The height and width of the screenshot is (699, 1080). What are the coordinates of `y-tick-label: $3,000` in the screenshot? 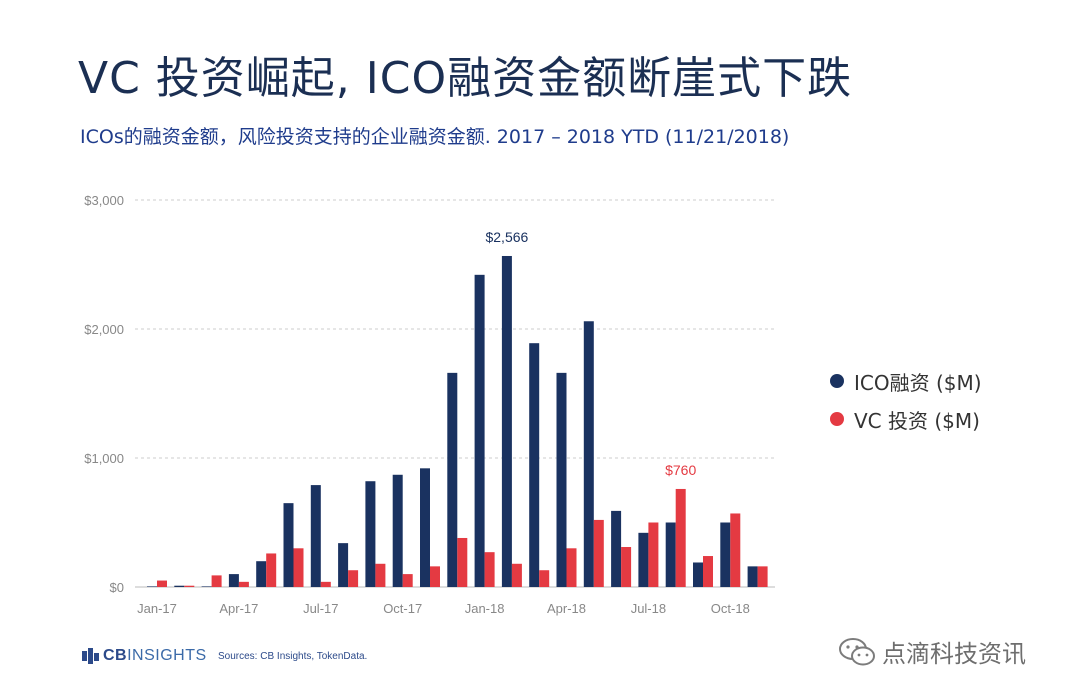 It's located at (104, 200).